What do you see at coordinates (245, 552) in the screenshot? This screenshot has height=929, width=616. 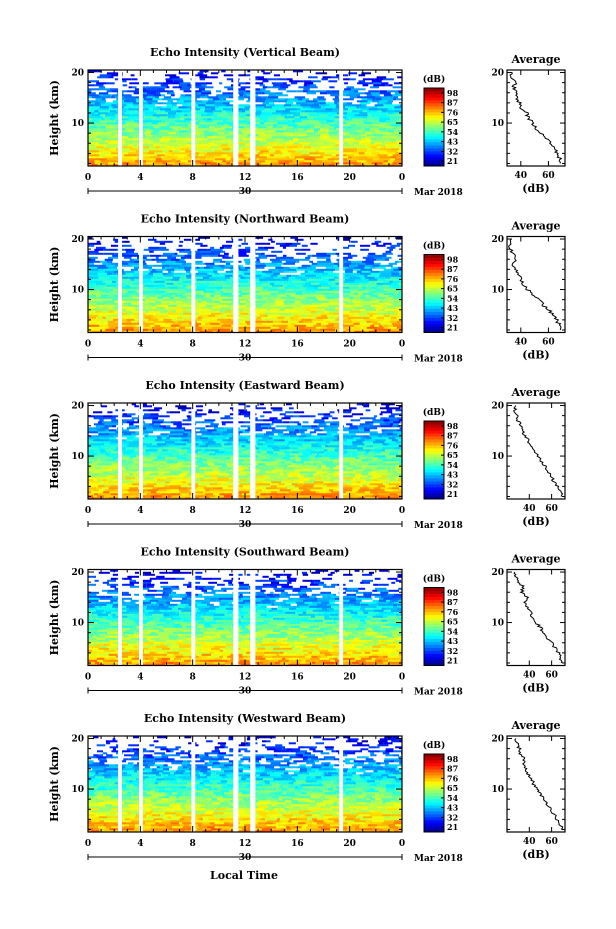 I see `panel-title: Echo Intensity (Southward Beam)` at bounding box center [245, 552].